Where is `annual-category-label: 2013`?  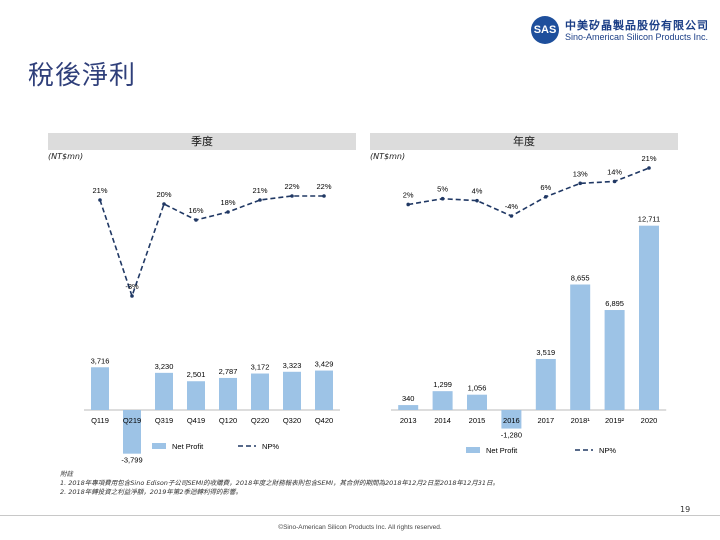 annual-category-label: 2013 is located at coordinates (408, 420).